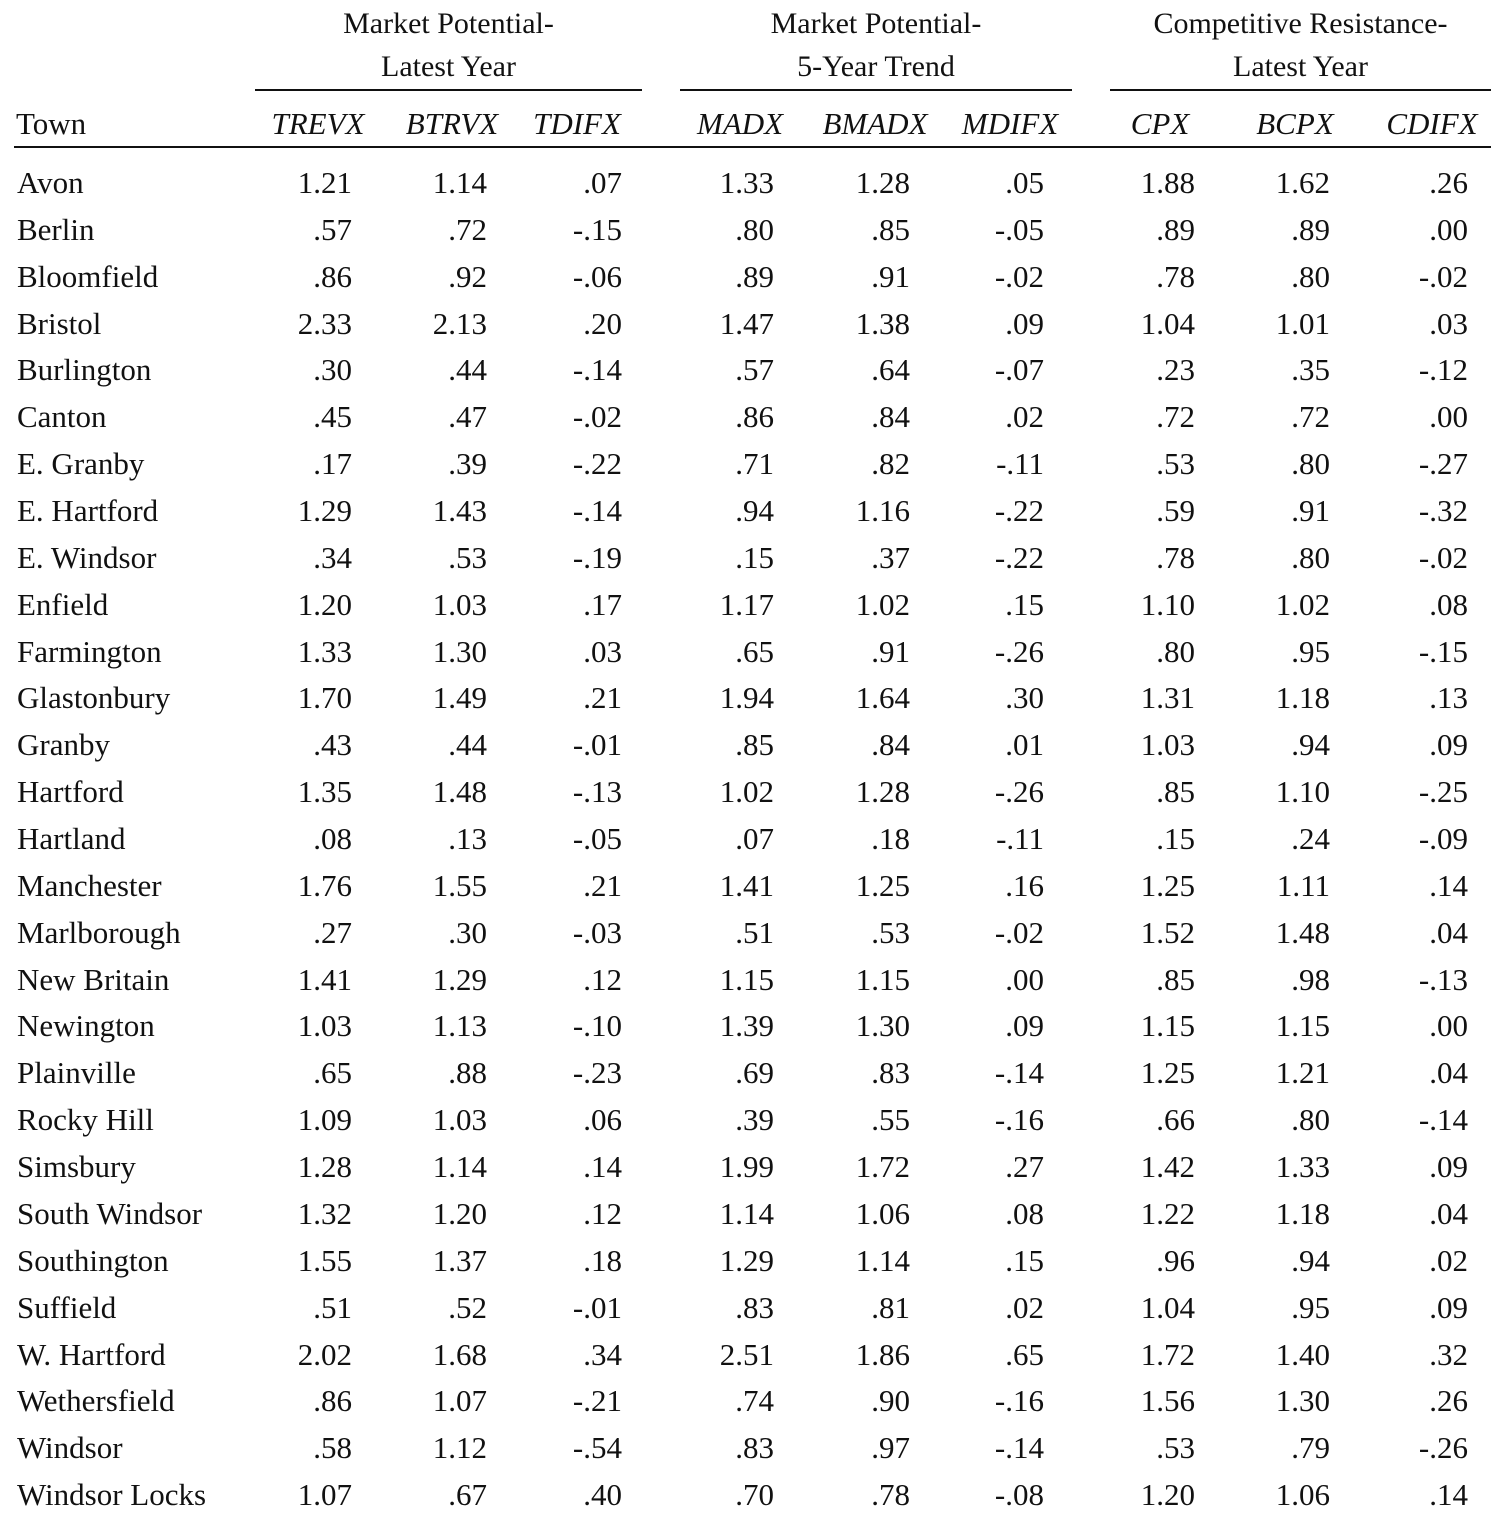 The image size is (1491, 1513). Describe the element at coordinates (467, 839) in the screenshot. I see `value-cell: .13` at that location.